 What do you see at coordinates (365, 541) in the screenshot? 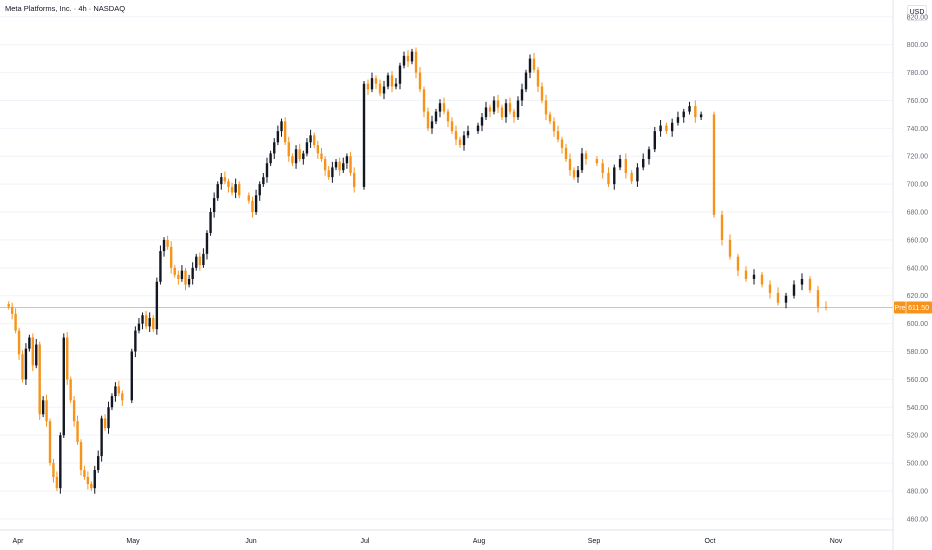
I see `x-tick-label-jul: Jul` at bounding box center [365, 541].